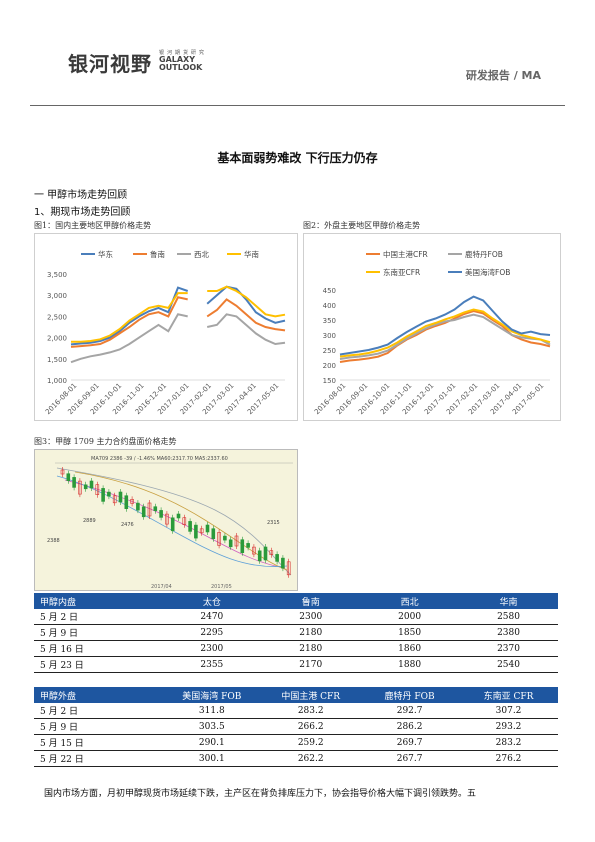  Describe the element at coordinates (329, 291) in the screenshot. I see `y-tick-label: 450` at that location.